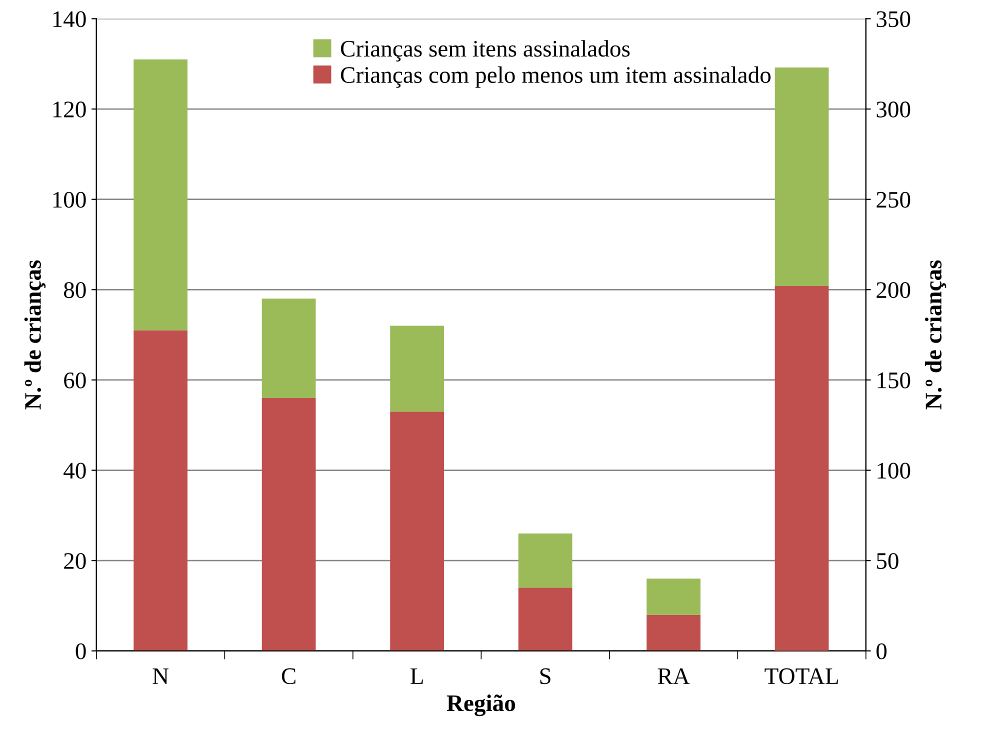 This screenshot has height=749, width=984. I want to click on y-tick-label: 0, so click(81, 651).